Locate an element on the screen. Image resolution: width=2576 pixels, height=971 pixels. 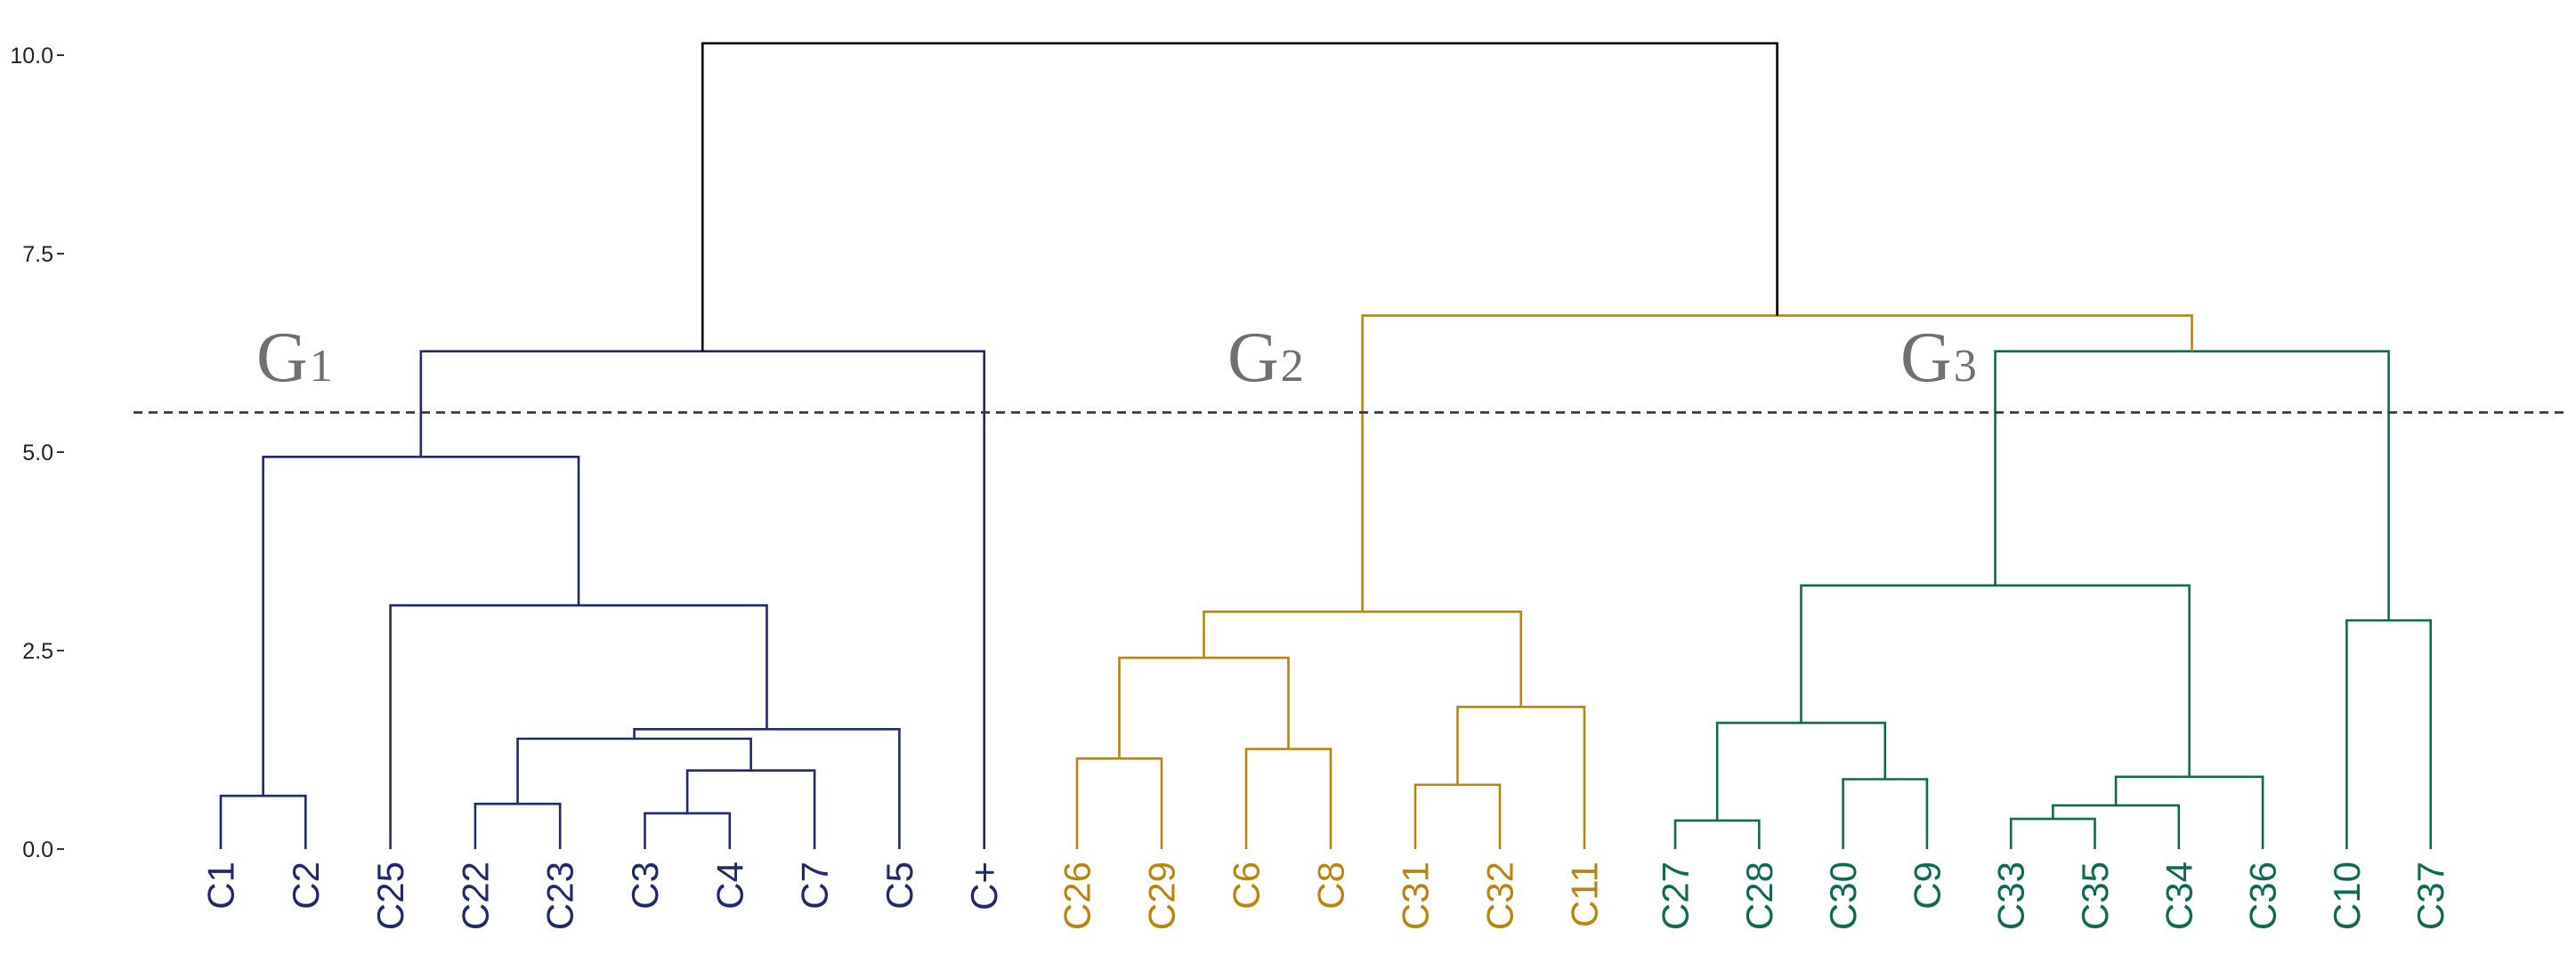
dendrogram-branch-m25 is located at coordinates (1777, 463).